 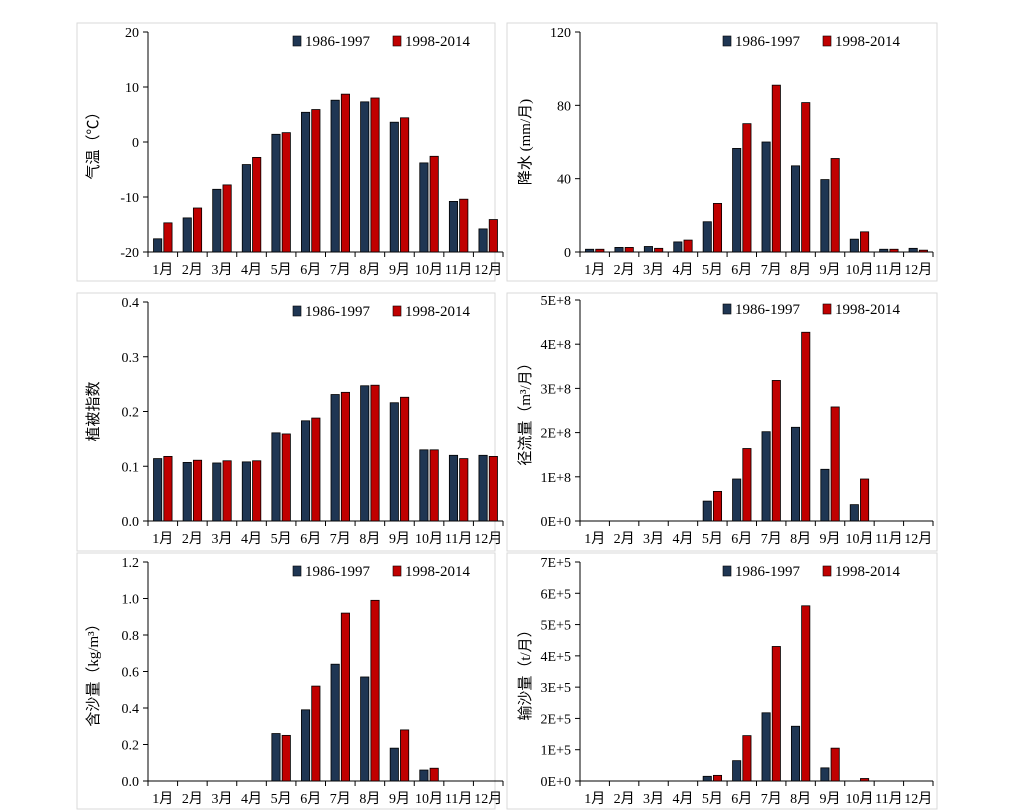 What do you see at coordinates (556, 301) in the screenshot?
I see `y-tick-label: 5E+8` at bounding box center [556, 301].